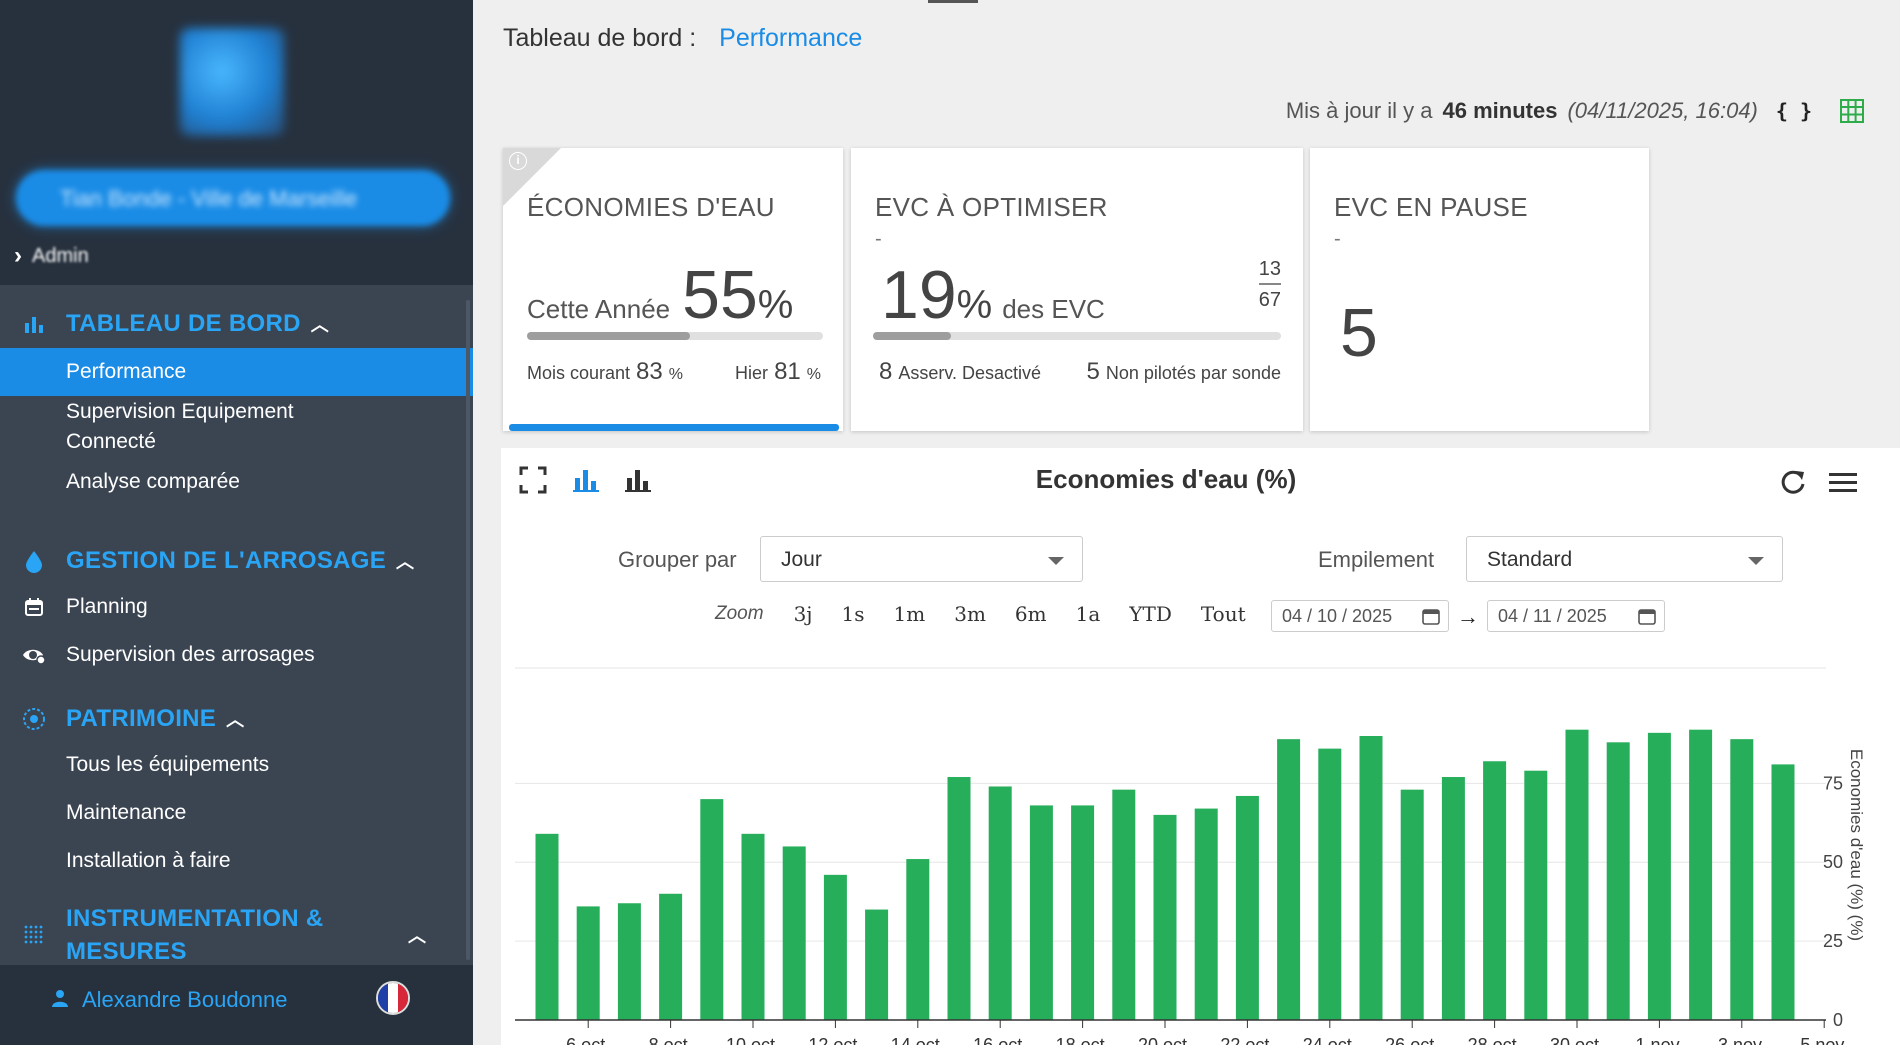  What do you see at coordinates (236, 324) in the screenshot?
I see `section-head-dashboard: TABLEAU DE BORD ︿` at bounding box center [236, 324].